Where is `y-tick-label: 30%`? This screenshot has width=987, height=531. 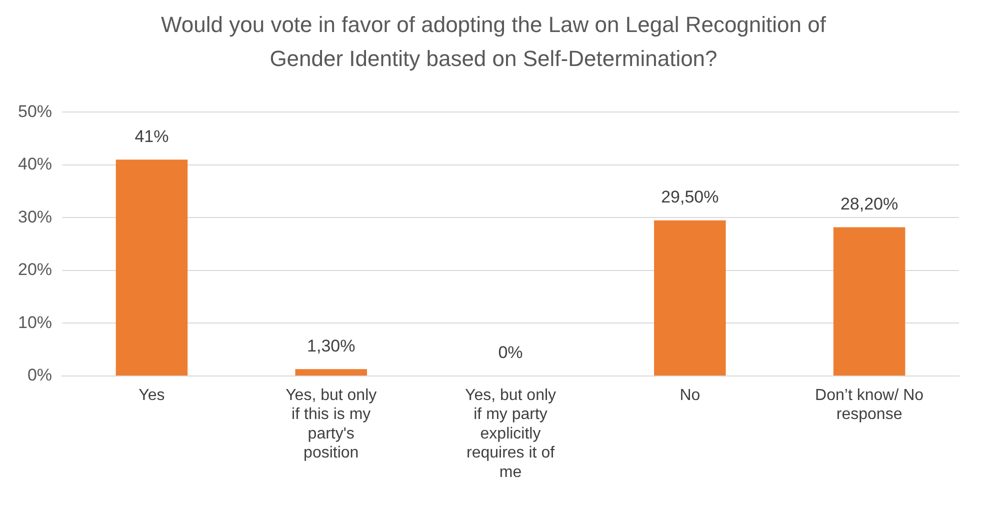
y-tick-label: 30% is located at coordinates (35, 216).